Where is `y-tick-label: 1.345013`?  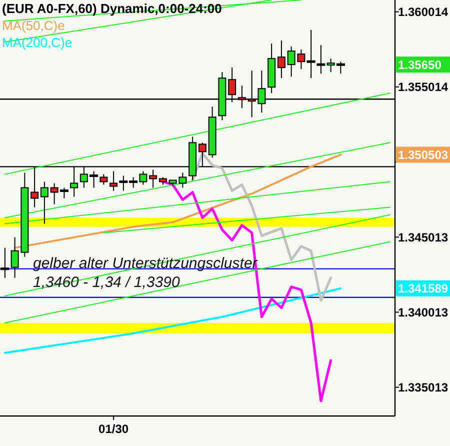 y-tick-label: 1.345013 is located at coordinates (423, 237).